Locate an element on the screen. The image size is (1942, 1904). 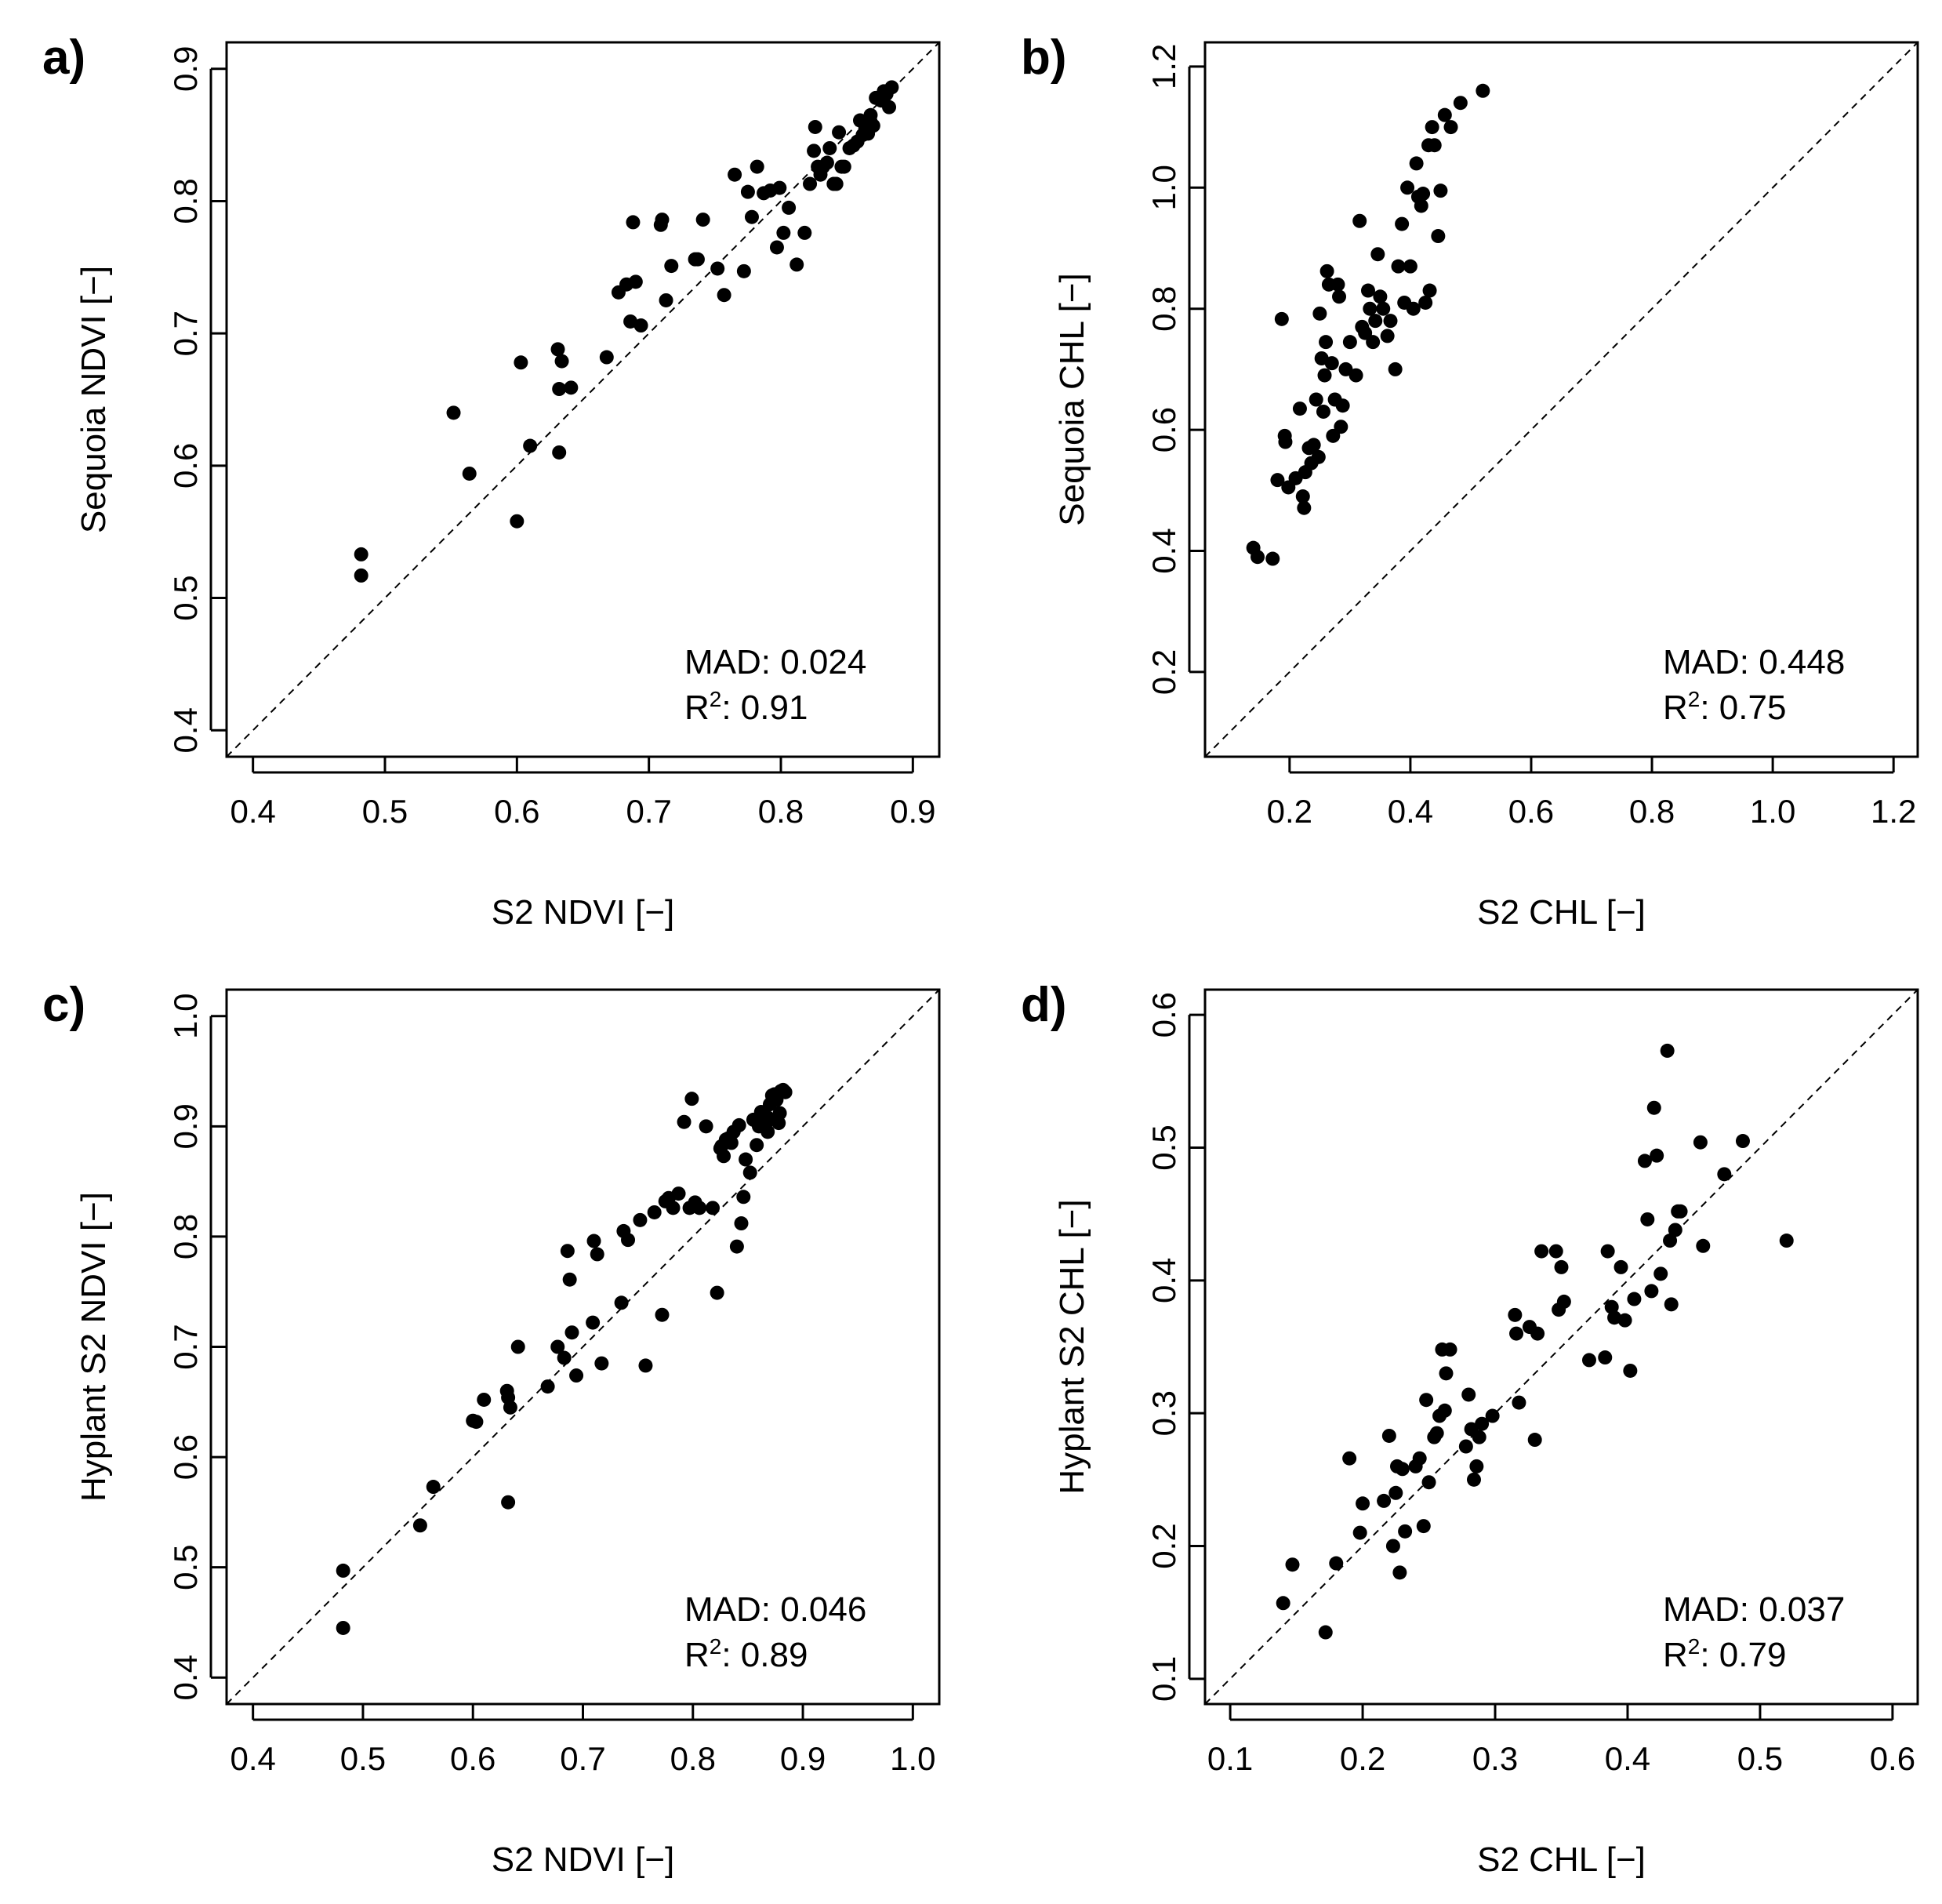
identity-line-d is located at coordinates (1561, 1347).